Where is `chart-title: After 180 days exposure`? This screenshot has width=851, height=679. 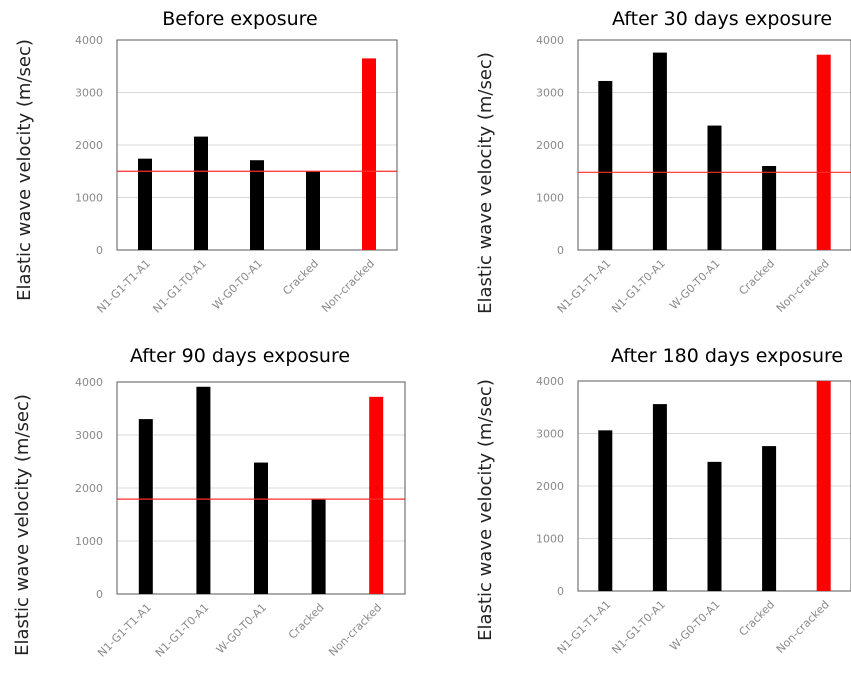 chart-title: After 180 days exposure is located at coordinates (727, 356).